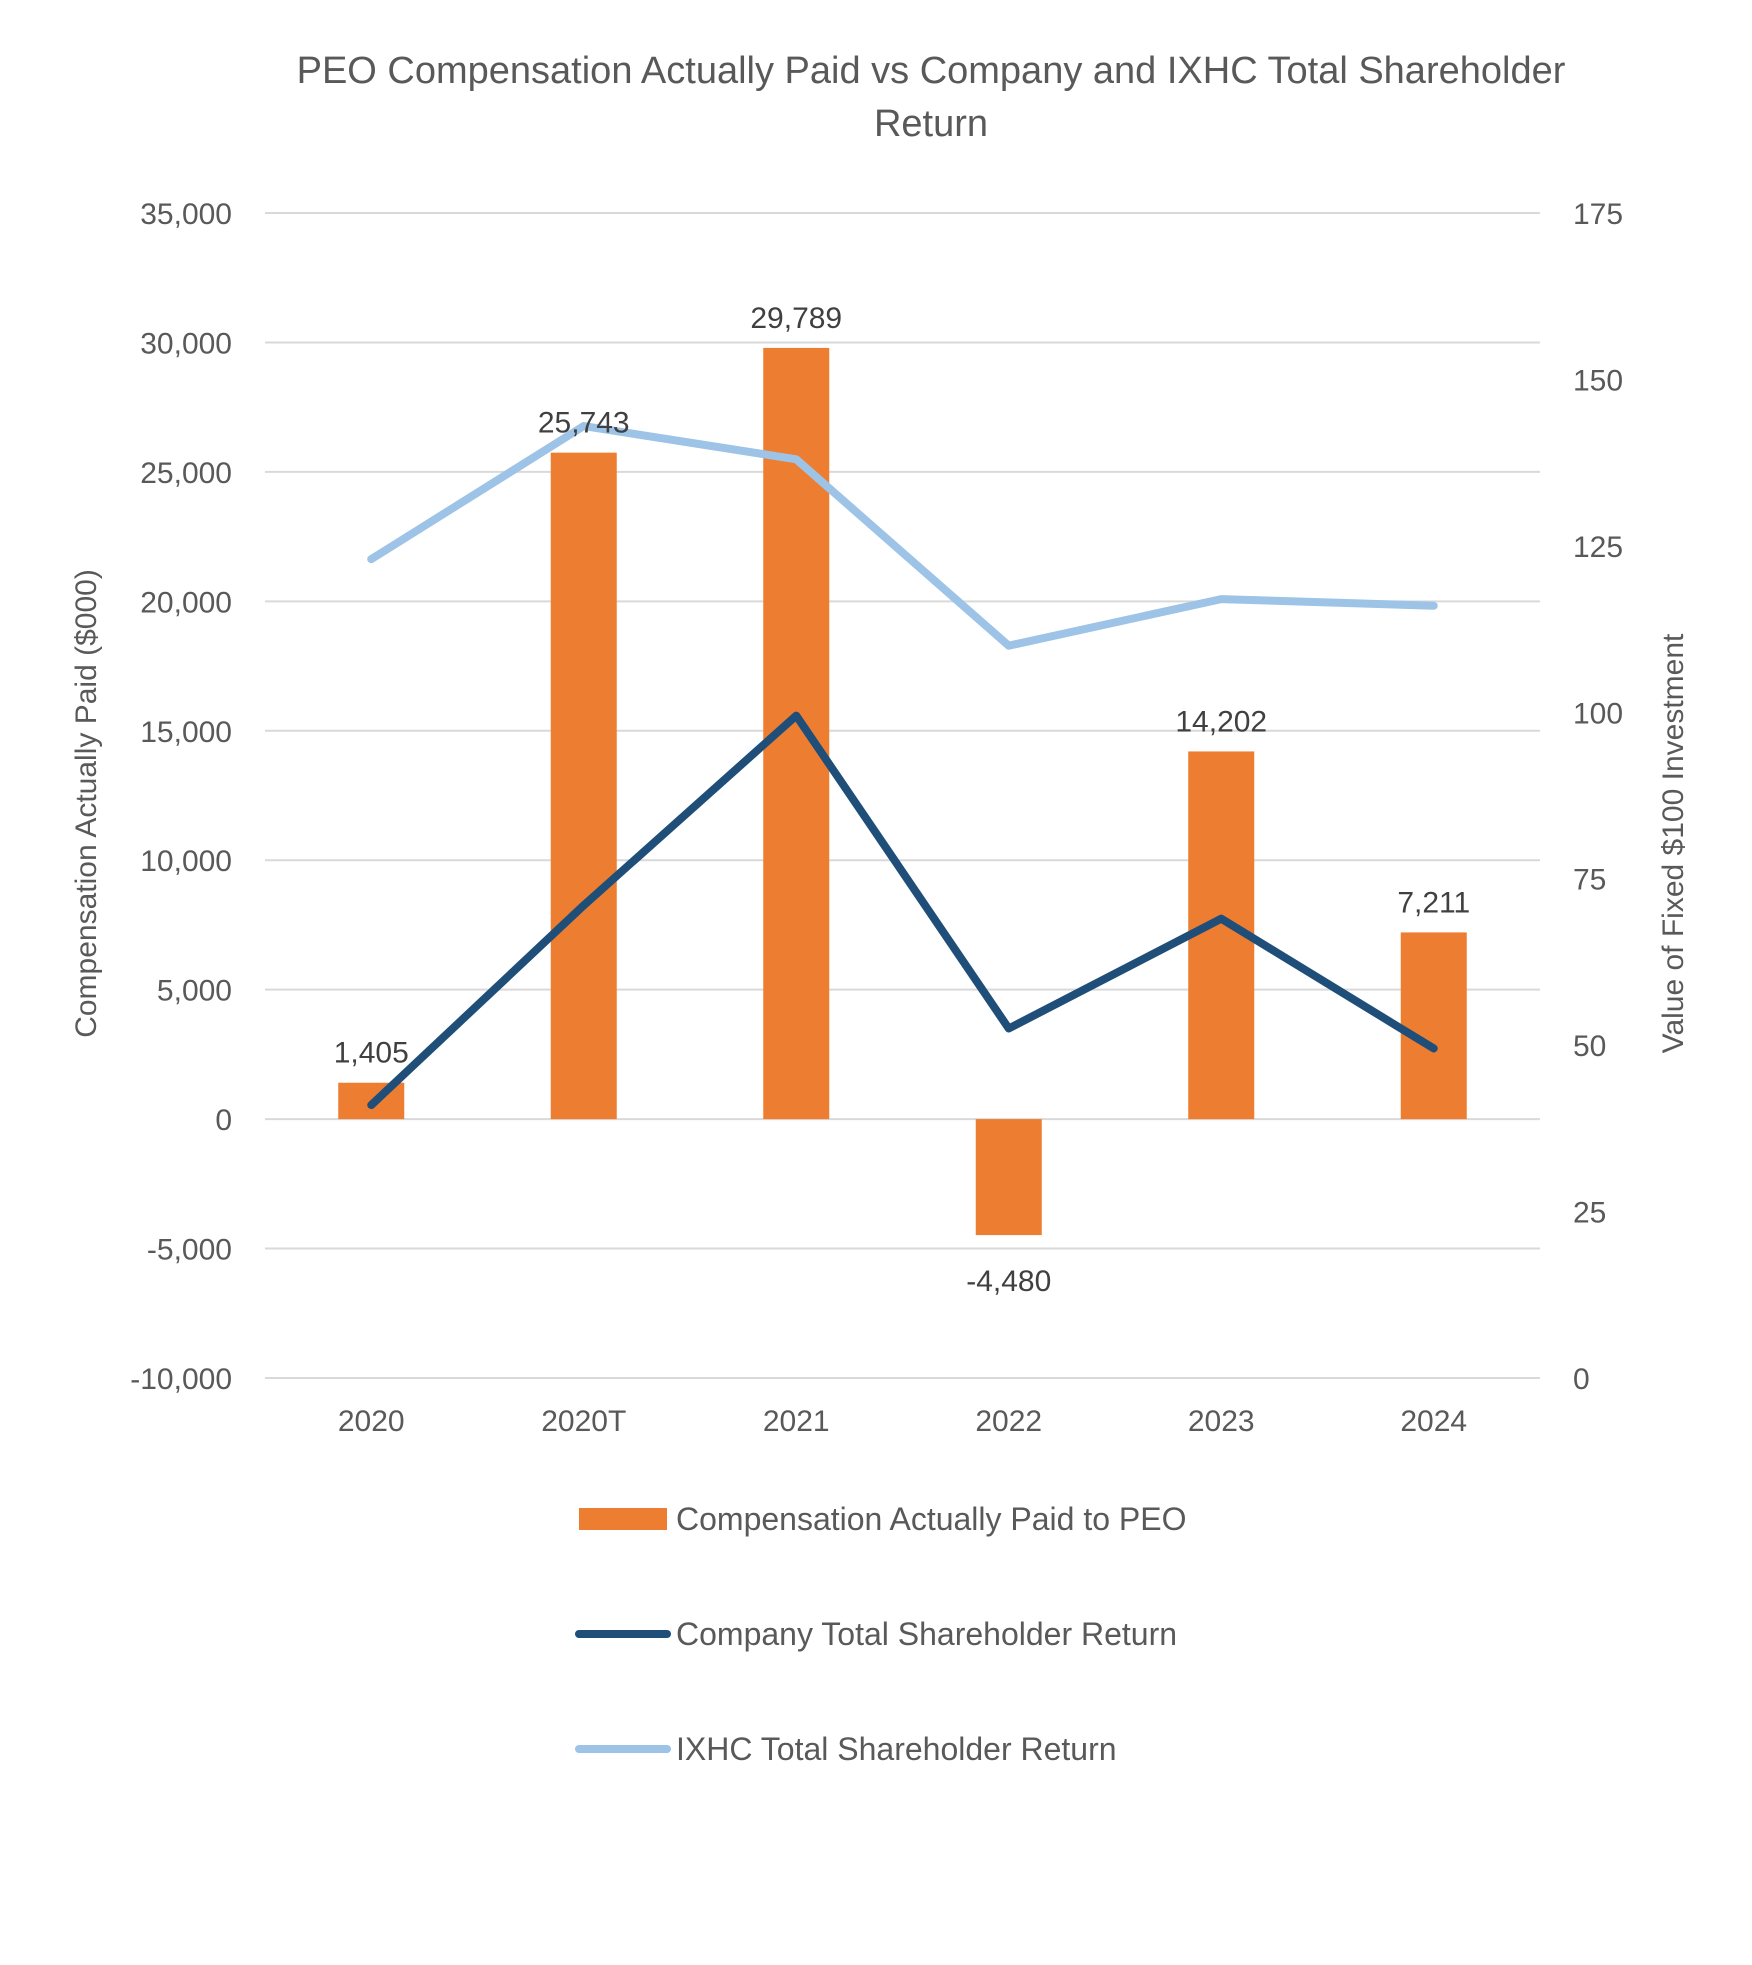  What do you see at coordinates (796, 318) in the screenshot?
I see `bar-data-label: 29,789` at bounding box center [796, 318].